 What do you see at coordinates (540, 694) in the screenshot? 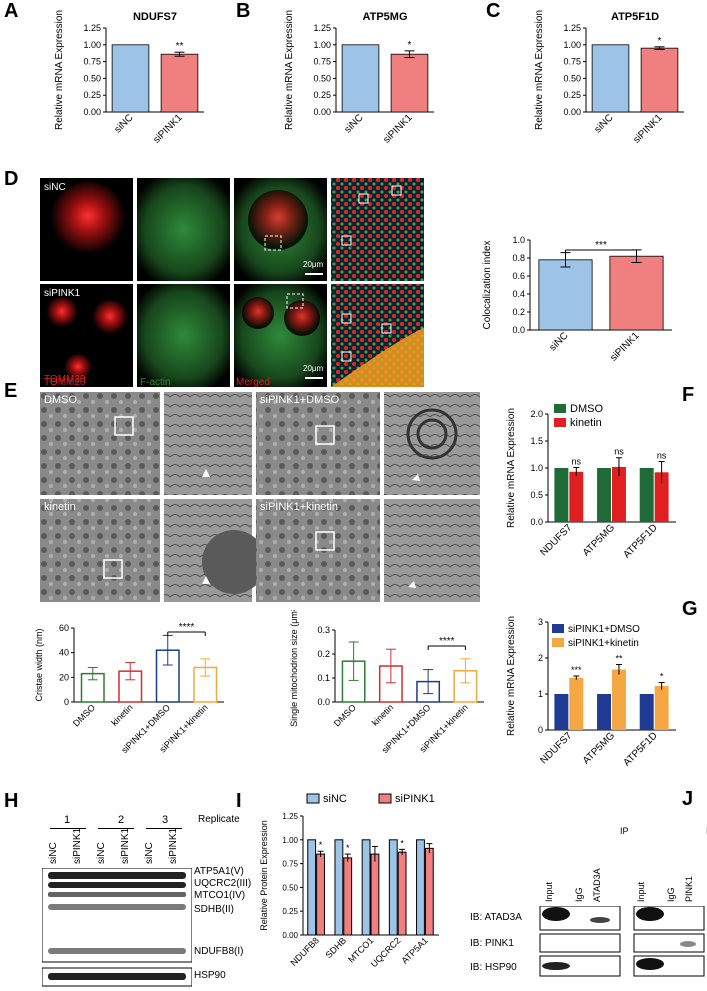
I see `y-tick-label: 1` at bounding box center [540, 694].